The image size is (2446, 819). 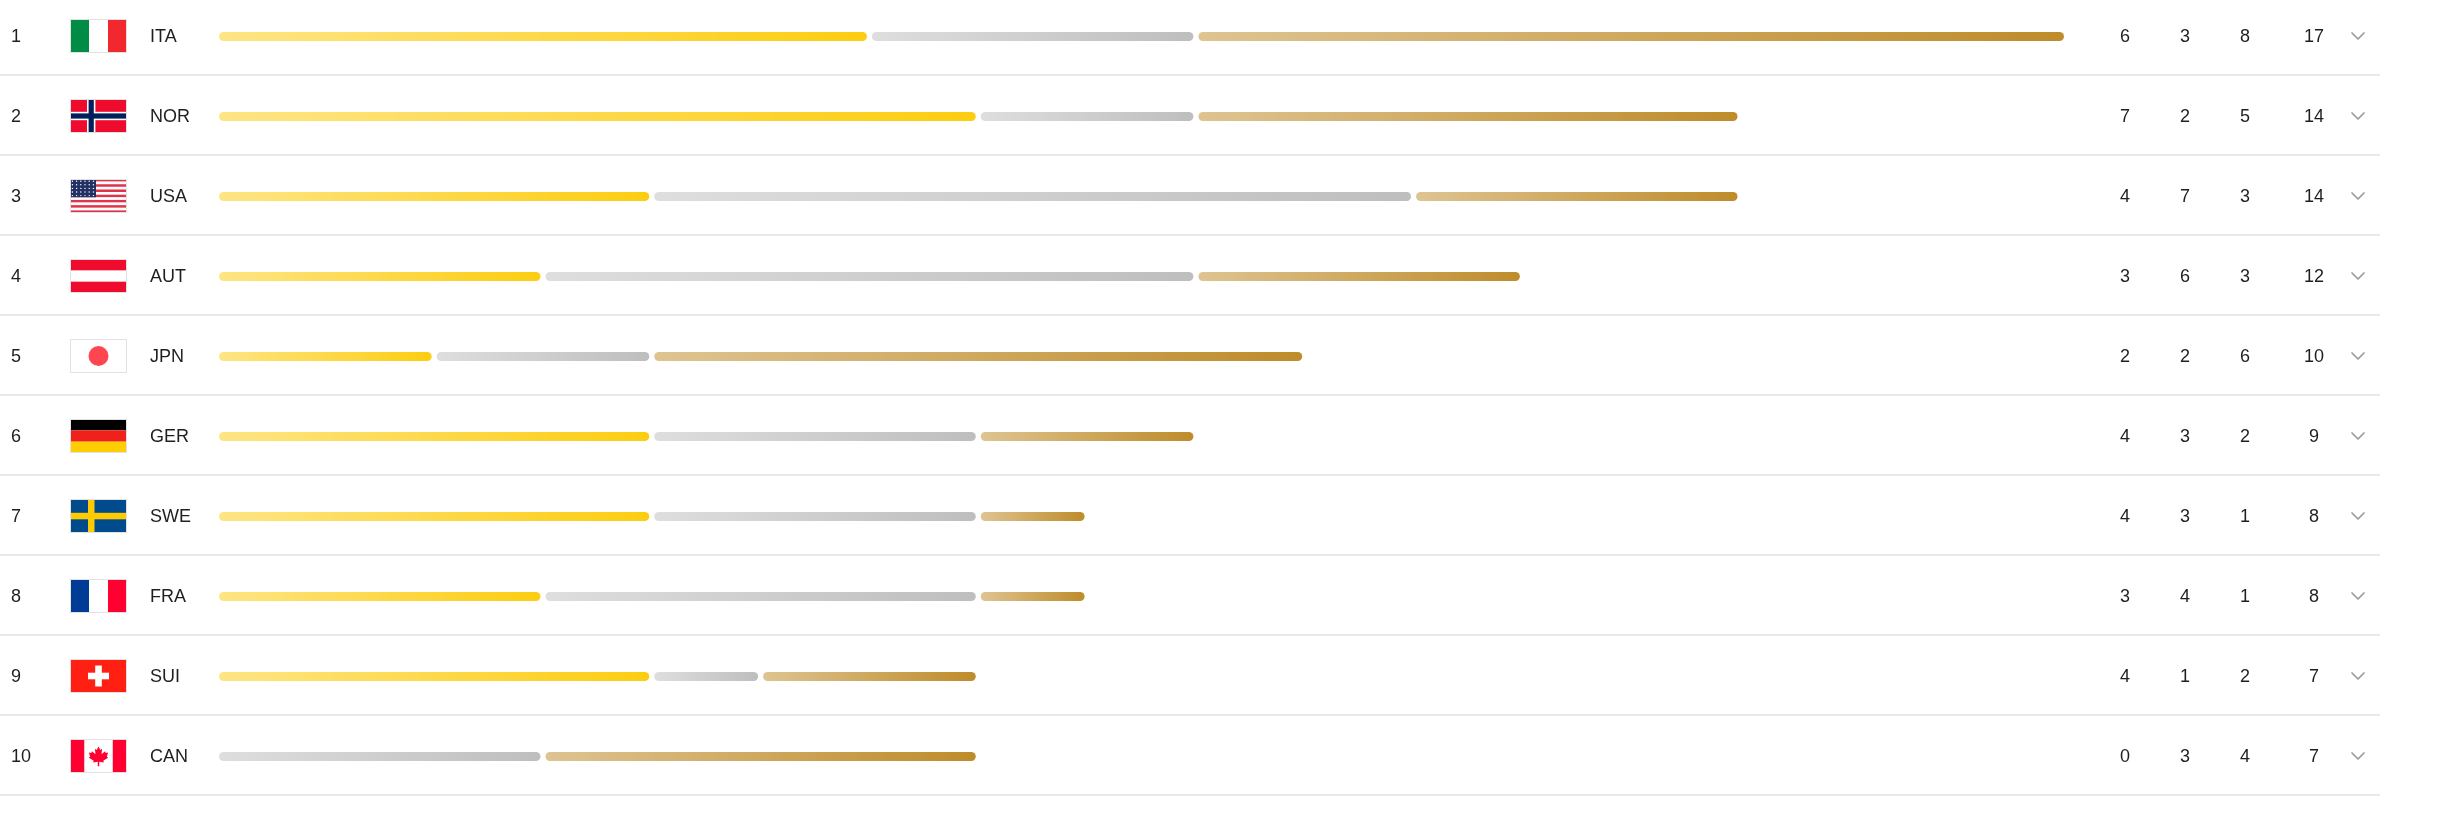 What do you see at coordinates (2244, 36) in the screenshot?
I see `data-label: 8` at bounding box center [2244, 36].